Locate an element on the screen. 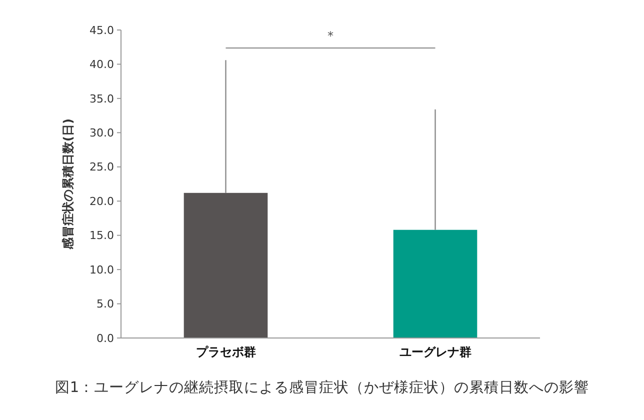 The width and height of the screenshot is (644, 420). caption: 図1：ユーグレナの継続摂取による感冒症状（かぜ様症状）の累積日数への影響 is located at coordinates (322, 387).